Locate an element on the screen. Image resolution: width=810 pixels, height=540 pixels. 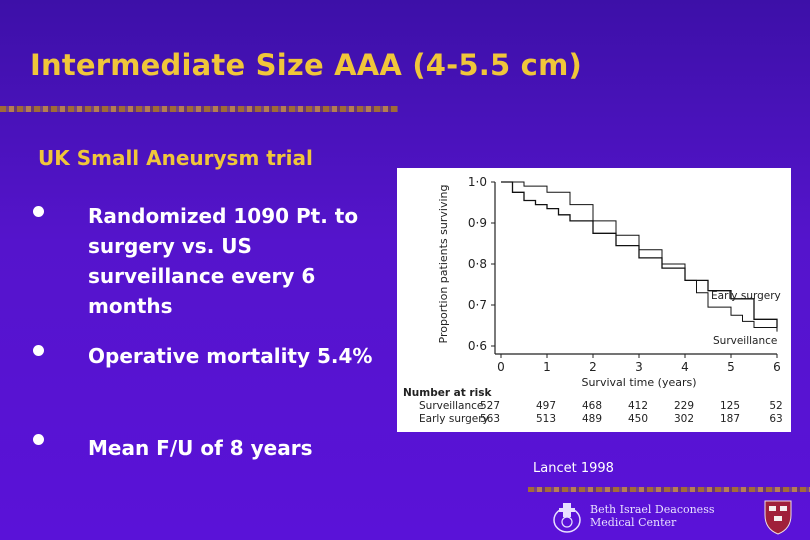
legend-surveillance: Surveillance is located at coordinates (745, 341).